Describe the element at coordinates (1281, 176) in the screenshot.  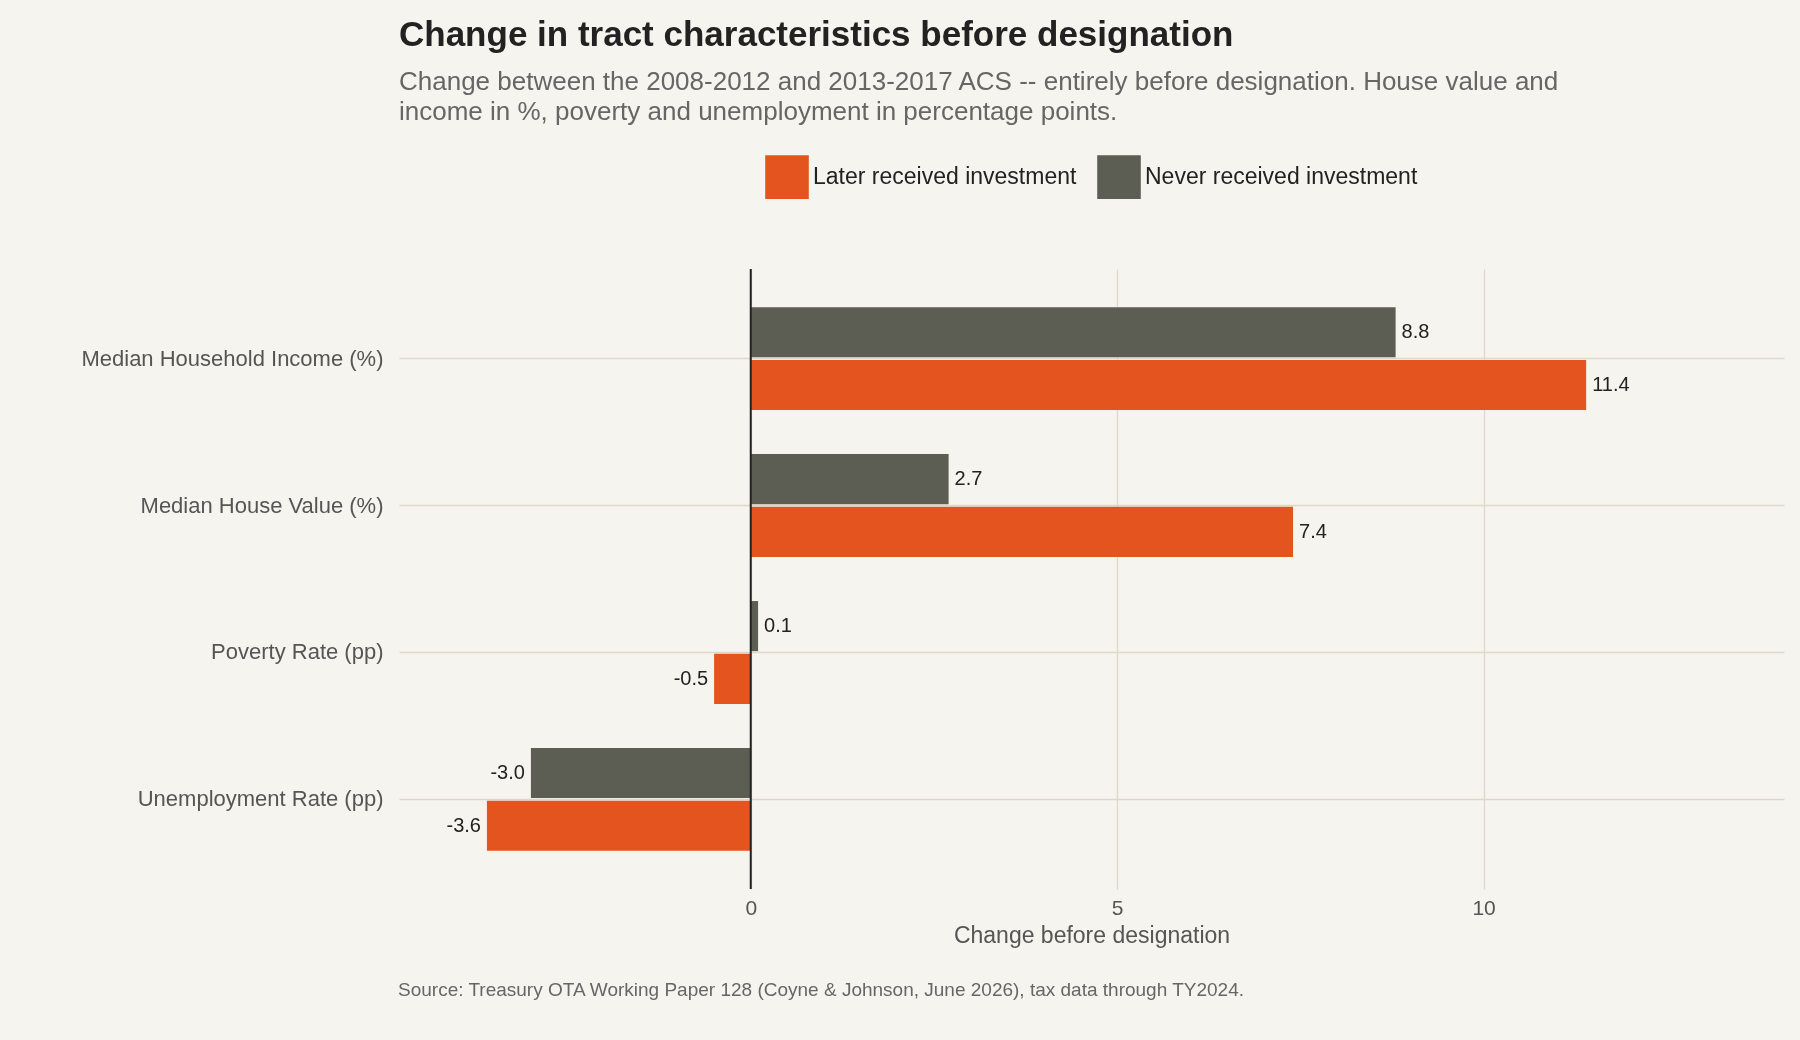
I see `legend-label: Never received investment` at that location.